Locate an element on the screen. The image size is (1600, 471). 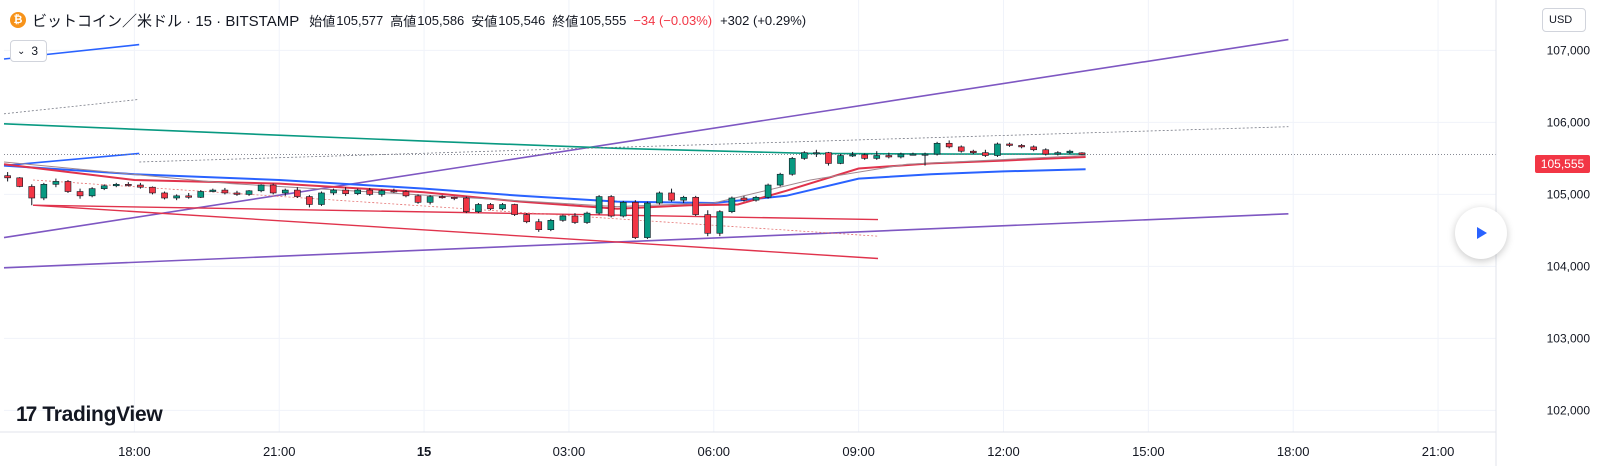
tradingview-logo: 17 TradingView is located at coordinates (89, 415).